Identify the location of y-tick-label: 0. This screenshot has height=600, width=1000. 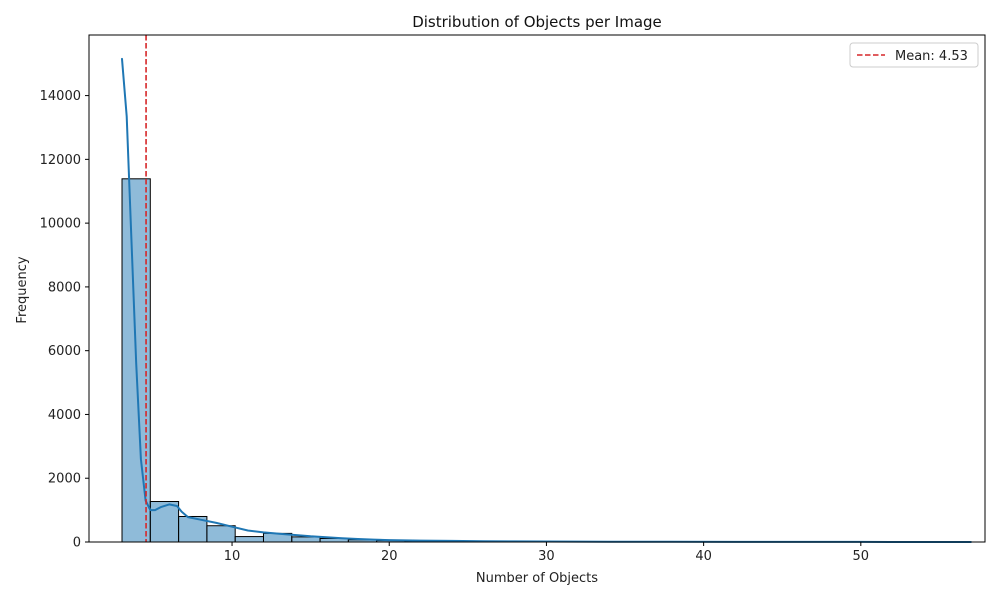
(77, 543).